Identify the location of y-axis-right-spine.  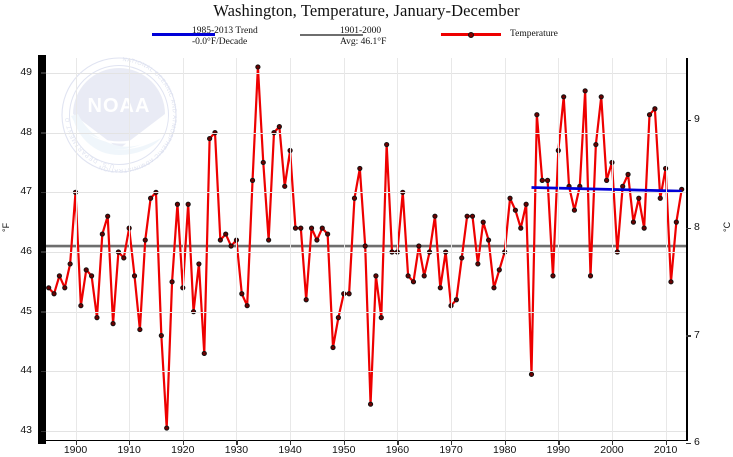
(687, 249).